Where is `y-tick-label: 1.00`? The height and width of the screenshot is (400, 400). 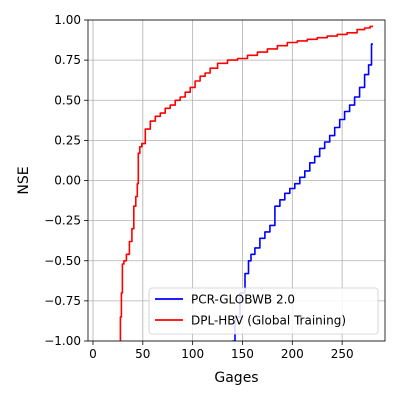
y-tick-label: 1.00 is located at coordinates (67, 20).